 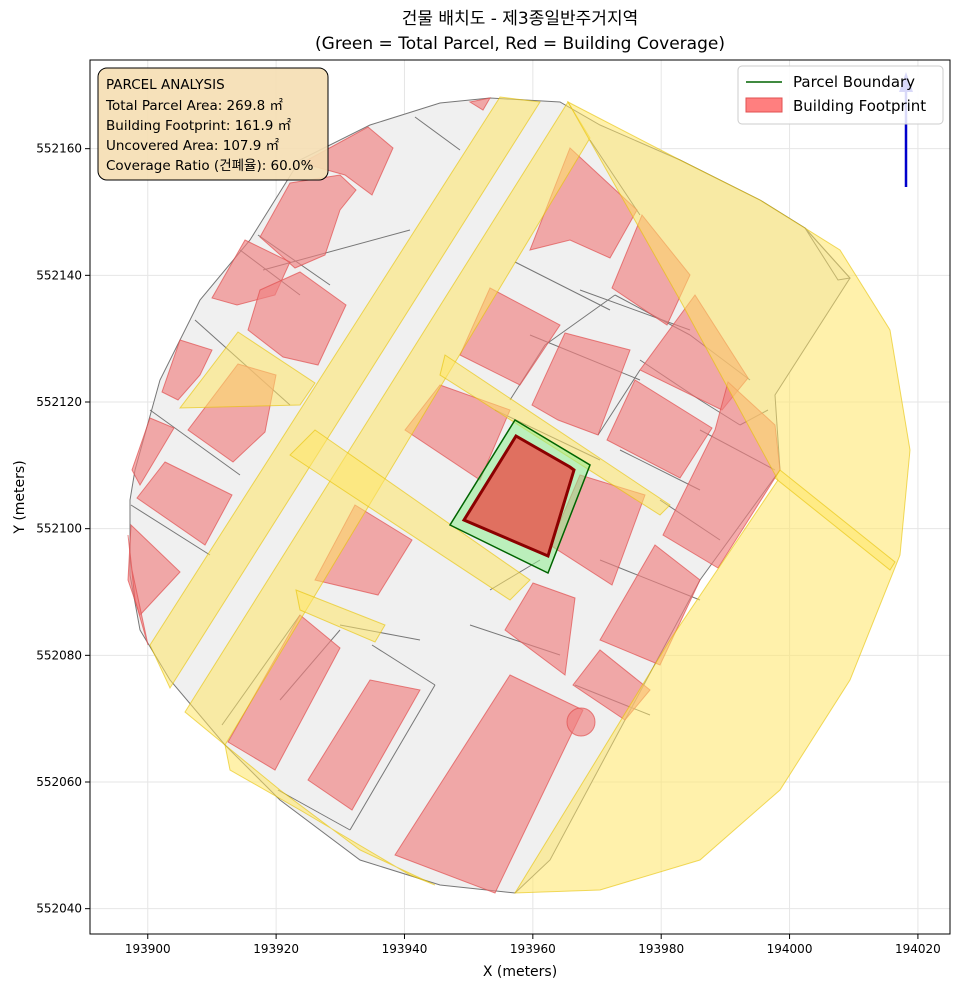 What do you see at coordinates (148, 949) in the screenshot?
I see `x-tick-label: 193900` at bounding box center [148, 949].